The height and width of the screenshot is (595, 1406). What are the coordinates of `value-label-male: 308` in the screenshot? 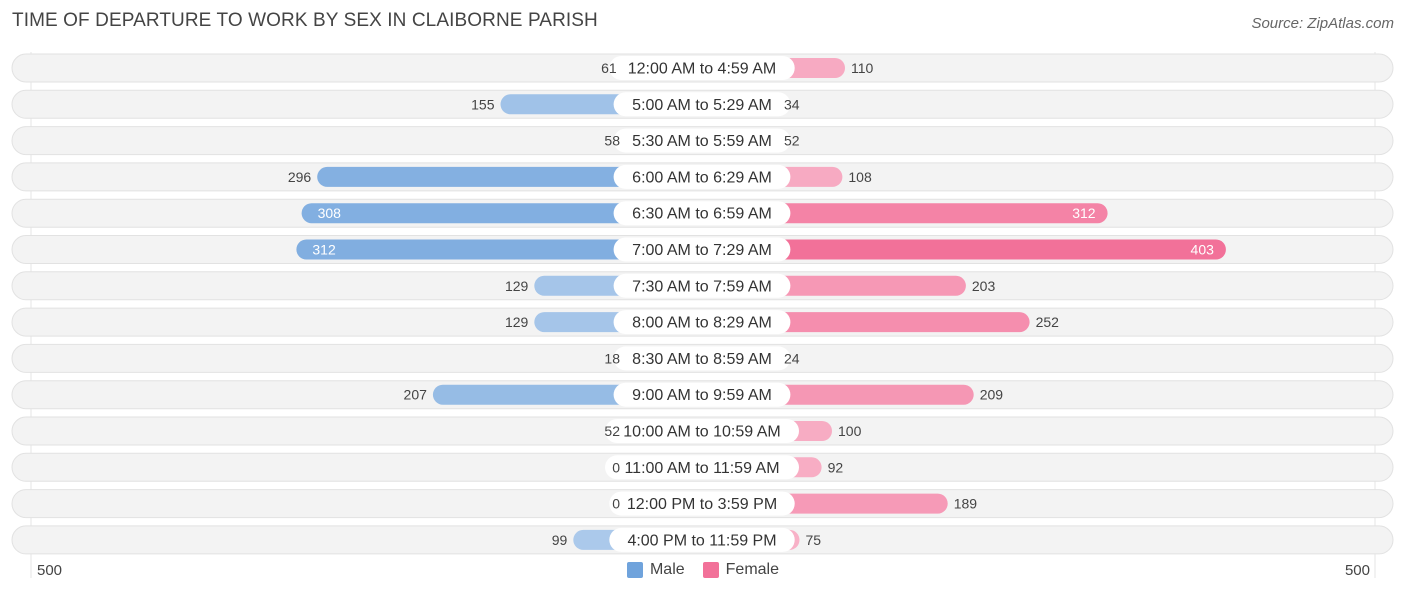 It's located at (330, 213).